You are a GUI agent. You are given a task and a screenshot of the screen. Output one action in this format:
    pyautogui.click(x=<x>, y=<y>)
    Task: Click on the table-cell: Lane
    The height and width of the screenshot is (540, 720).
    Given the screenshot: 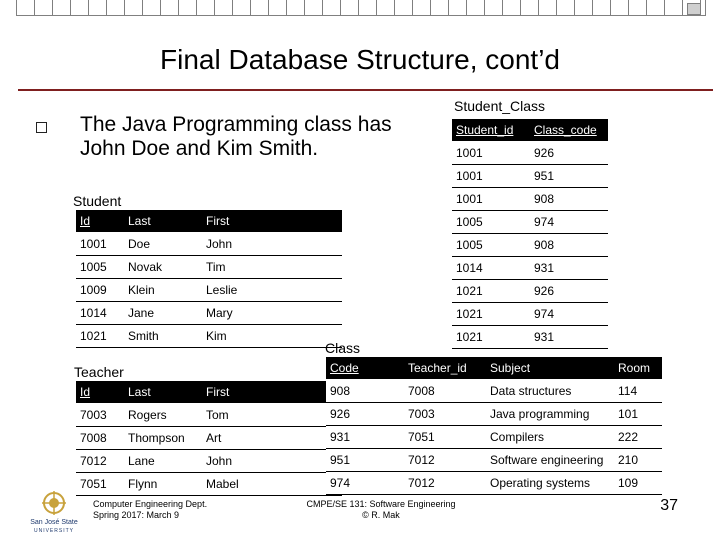 What is the action you would take?
    pyautogui.click(x=163, y=461)
    